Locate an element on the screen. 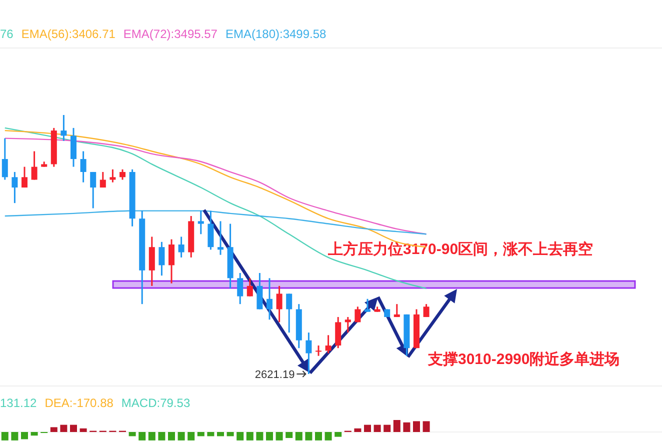  annotation: 2621.19 is located at coordinates (274, 375).